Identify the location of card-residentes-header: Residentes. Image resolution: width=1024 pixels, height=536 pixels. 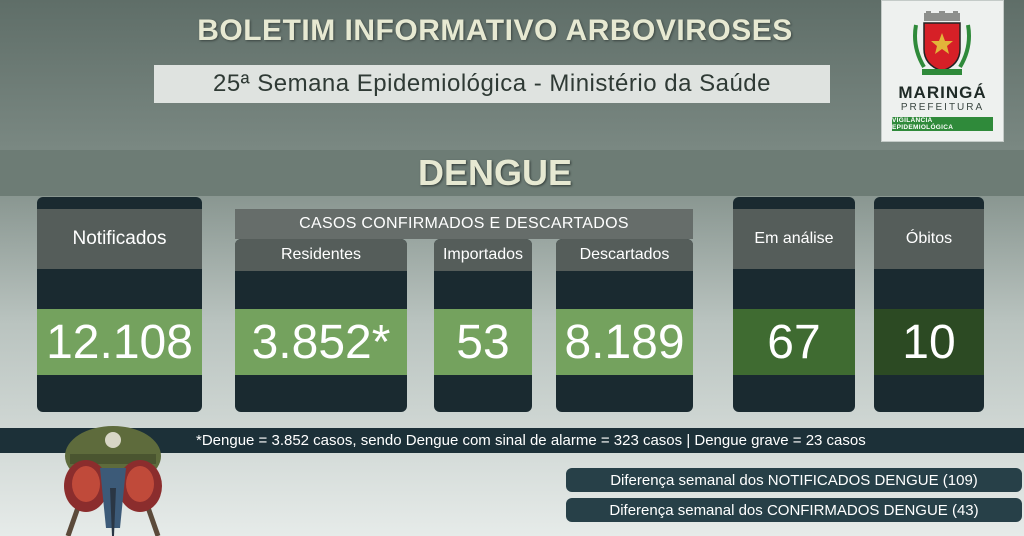
(321, 255).